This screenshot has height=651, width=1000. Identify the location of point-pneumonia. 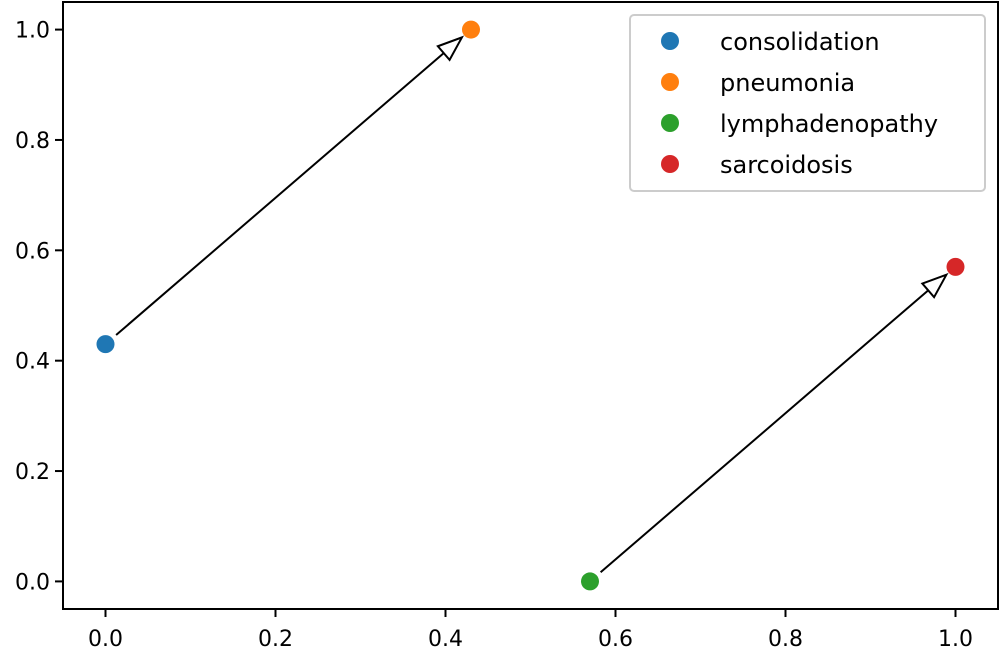
(471, 29).